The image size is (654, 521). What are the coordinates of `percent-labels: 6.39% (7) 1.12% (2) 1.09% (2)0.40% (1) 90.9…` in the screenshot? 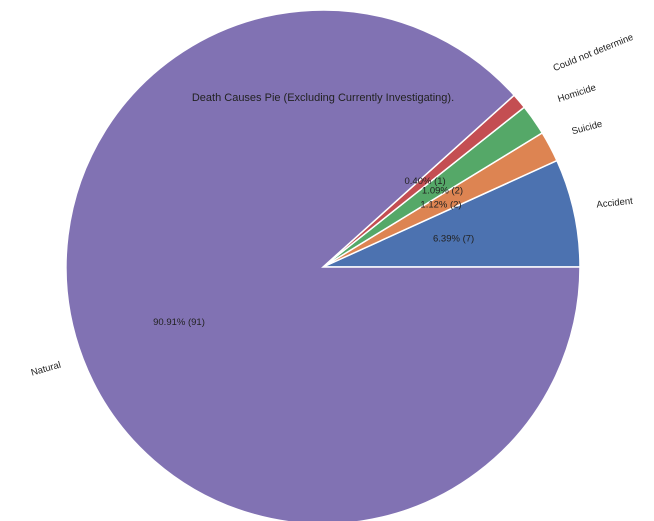 It's located at (313, 252).